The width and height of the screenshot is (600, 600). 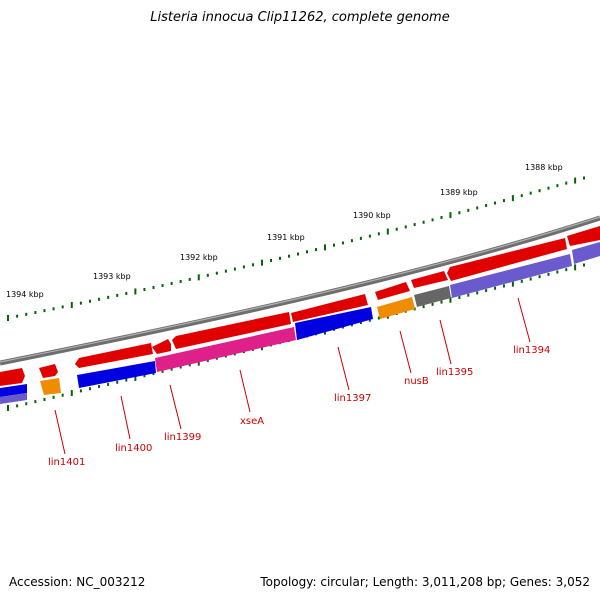 I want to click on accession-text: Accession: NC_003212, so click(x=77, y=582).